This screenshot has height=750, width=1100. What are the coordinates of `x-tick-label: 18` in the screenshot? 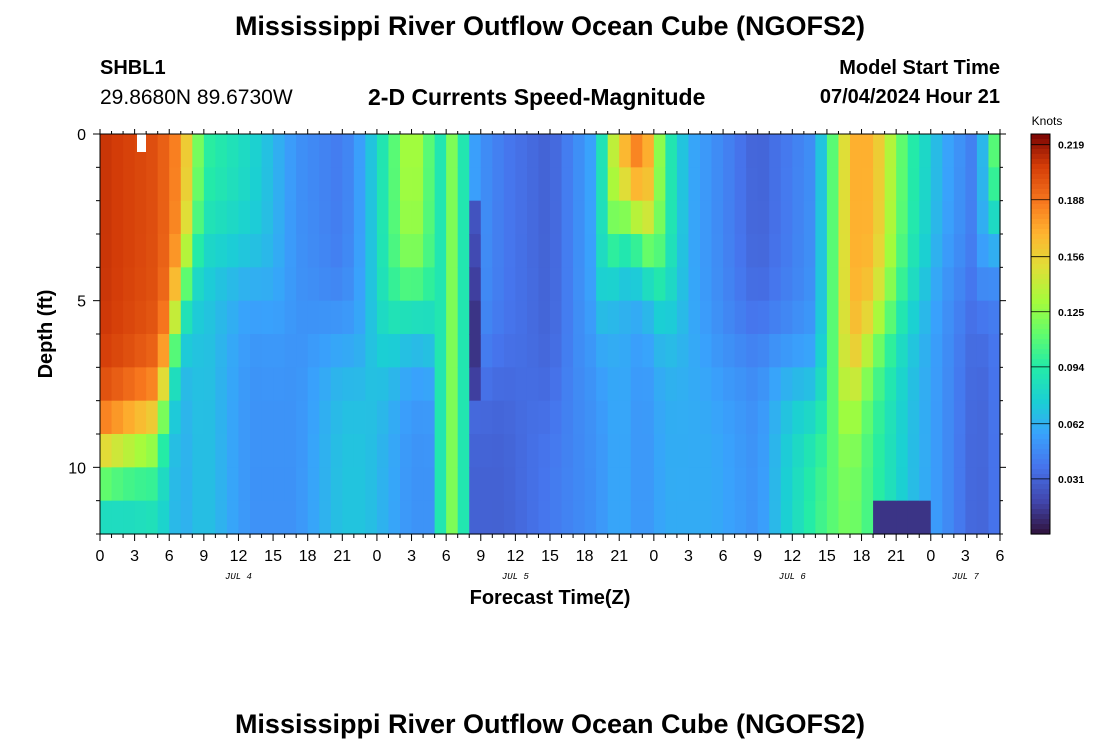 It's located at (585, 556).